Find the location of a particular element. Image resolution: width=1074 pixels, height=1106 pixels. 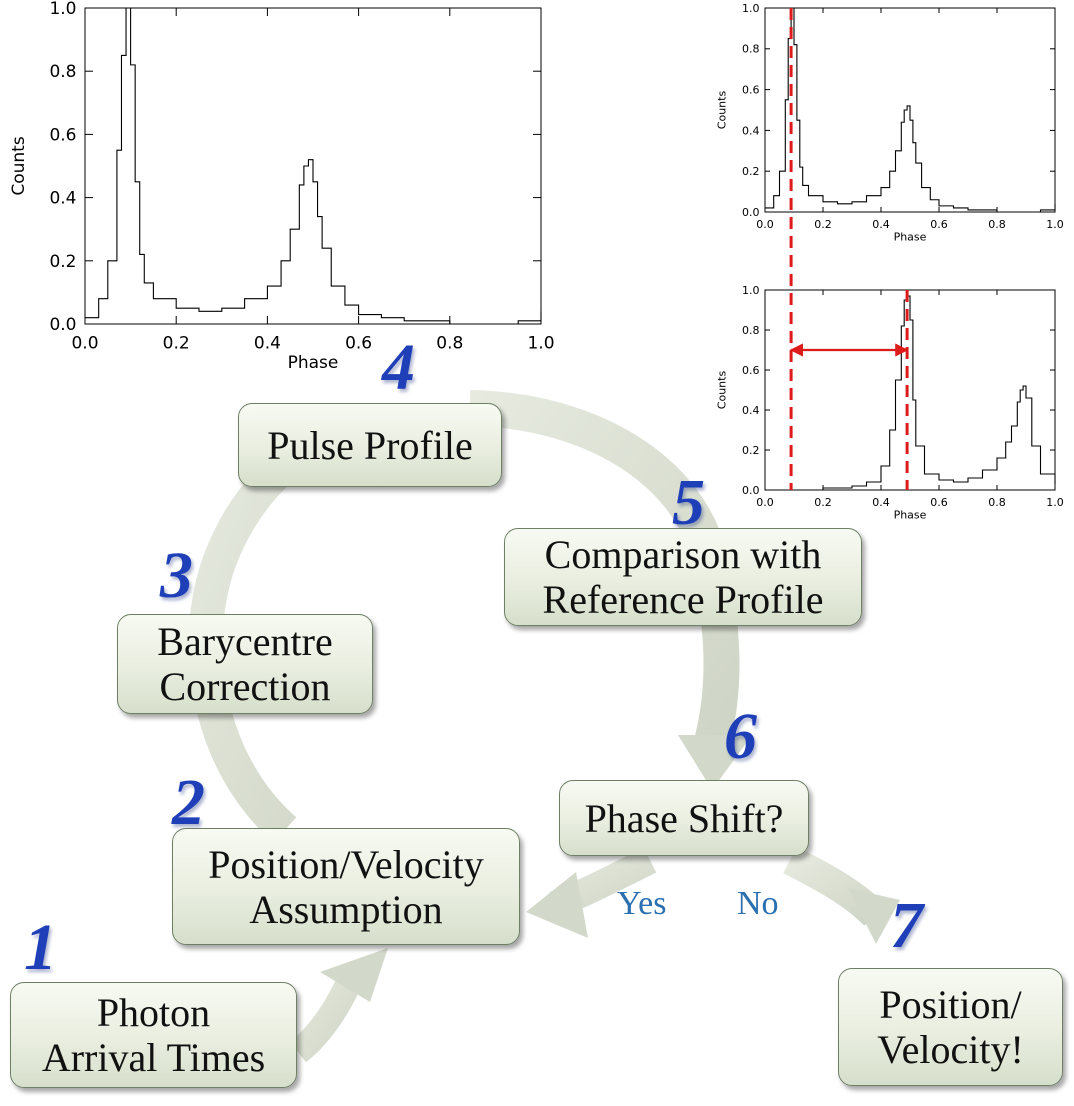

arrowhead-yes is located at coordinates (557, 905).